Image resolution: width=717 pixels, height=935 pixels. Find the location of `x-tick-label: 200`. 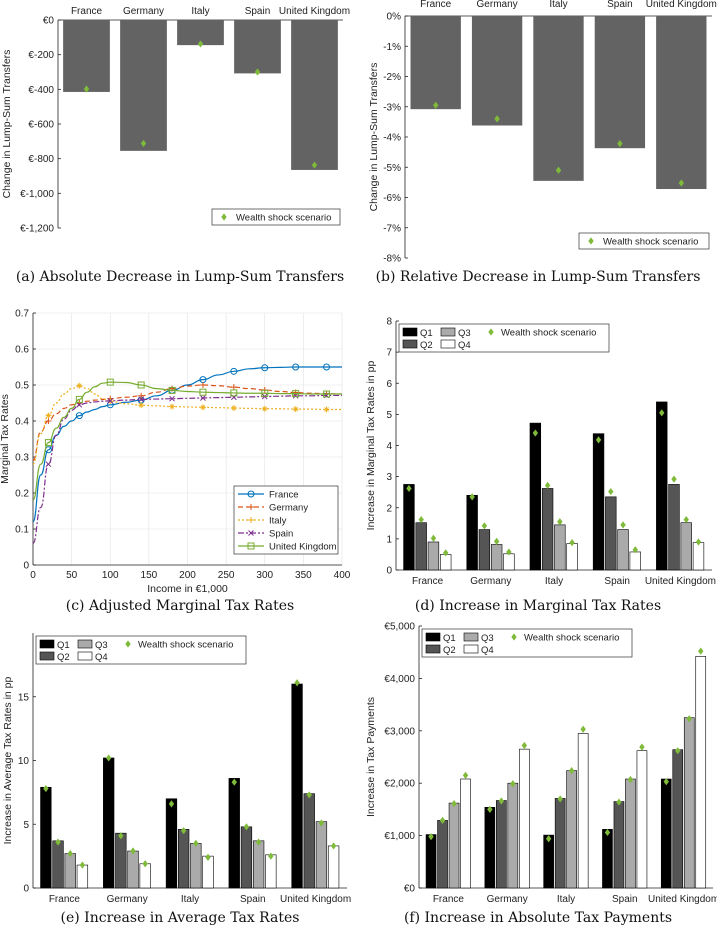

x-tick-label: 200 is located at coordinates (187, 575).